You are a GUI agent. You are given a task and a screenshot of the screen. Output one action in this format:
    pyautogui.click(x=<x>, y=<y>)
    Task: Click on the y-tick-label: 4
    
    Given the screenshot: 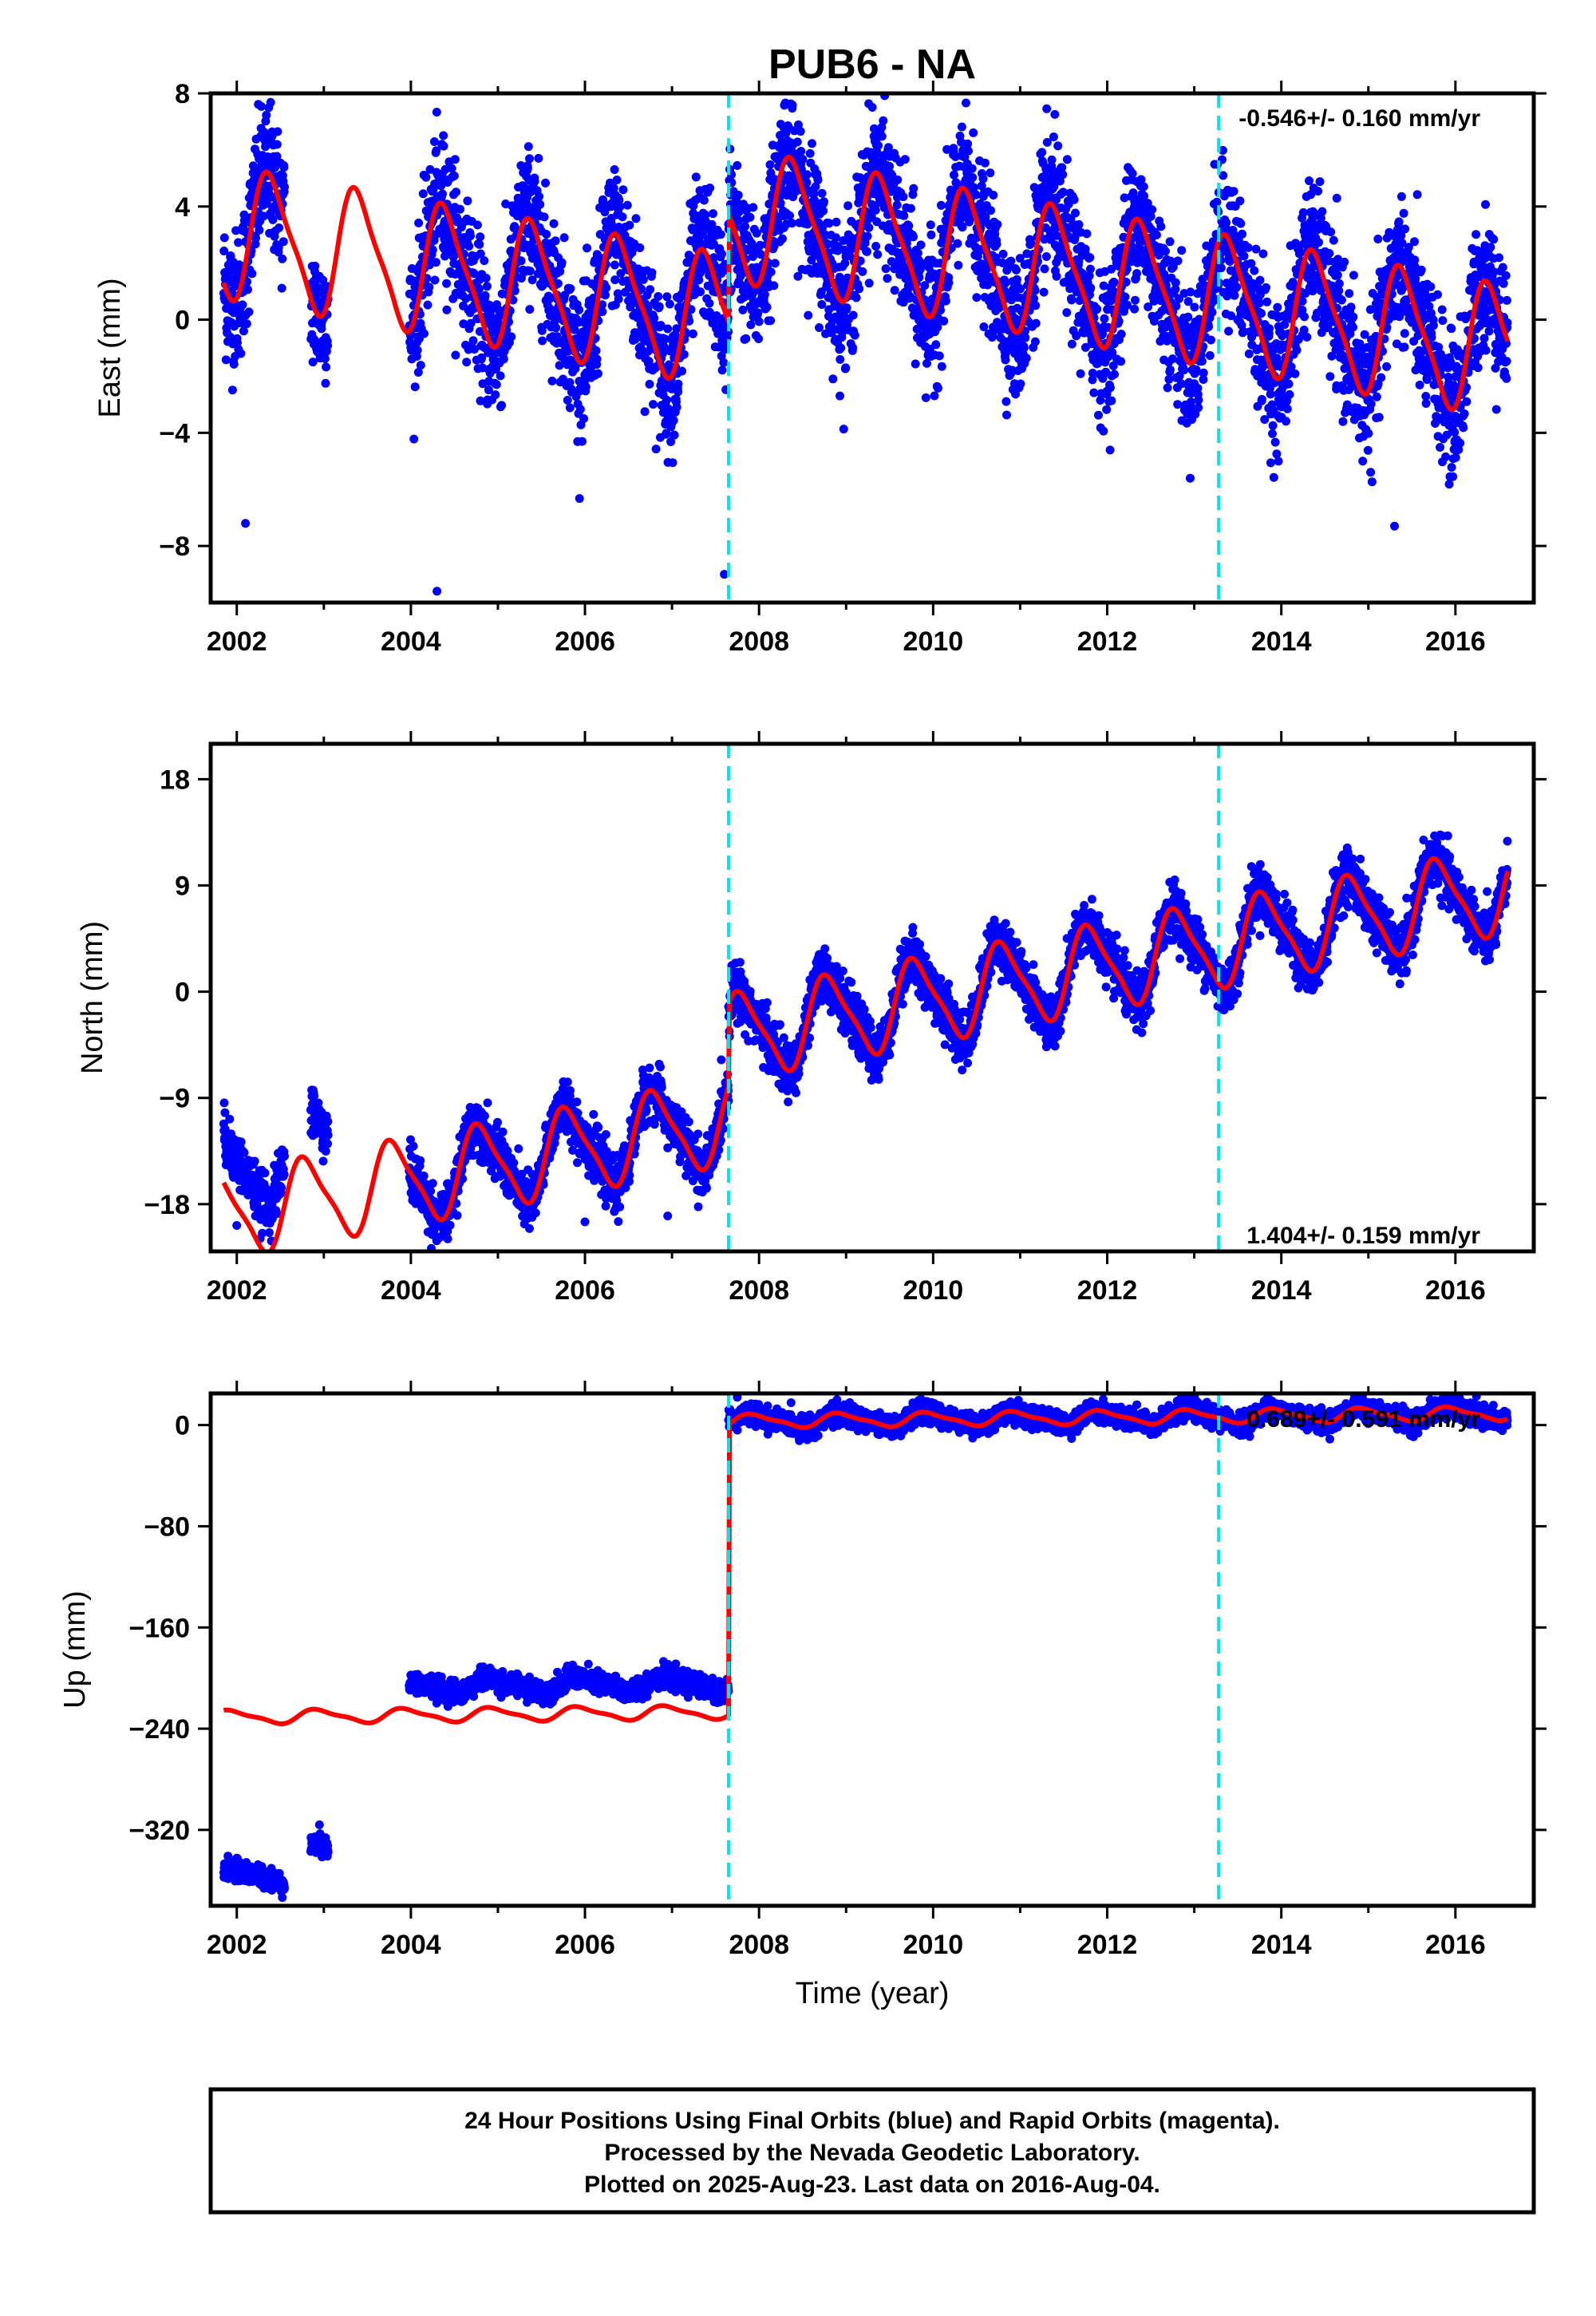 What is the action you would take?
    pyautogui.click(x=182, y=207)
    